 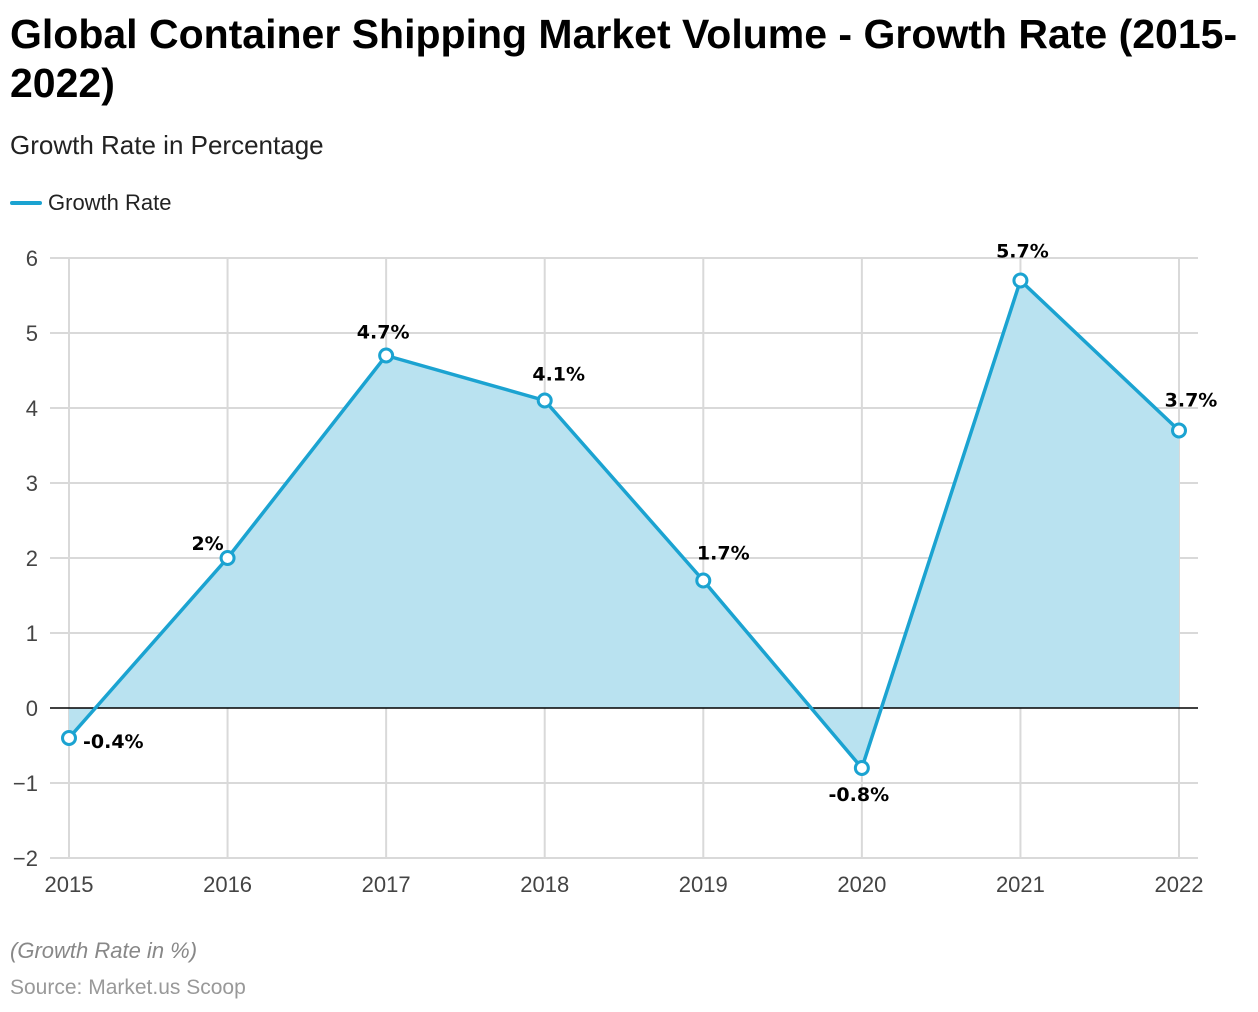 What do you see at coordinates (32, 333) in the screenshot?
I see `y-tick-label: 5` at bounding box center [32, 333].